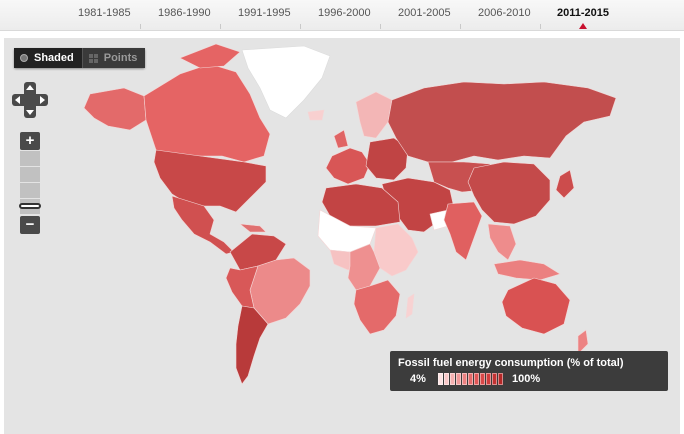  Describe the element at coordinates (120, 58) in the screenshot. I see `points-mode-label: Points` at that location.